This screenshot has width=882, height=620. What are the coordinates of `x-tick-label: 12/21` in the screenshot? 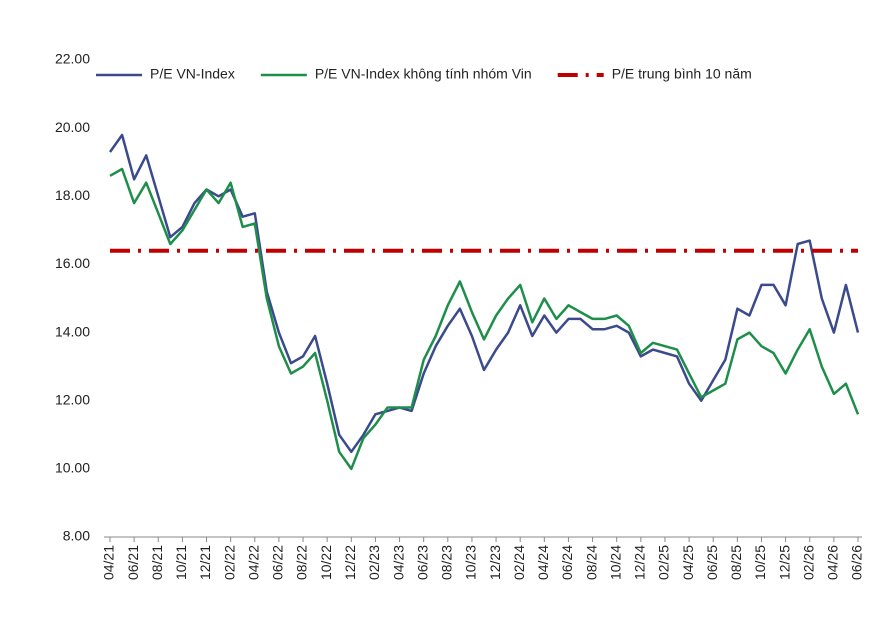 It's located at (205, 562).